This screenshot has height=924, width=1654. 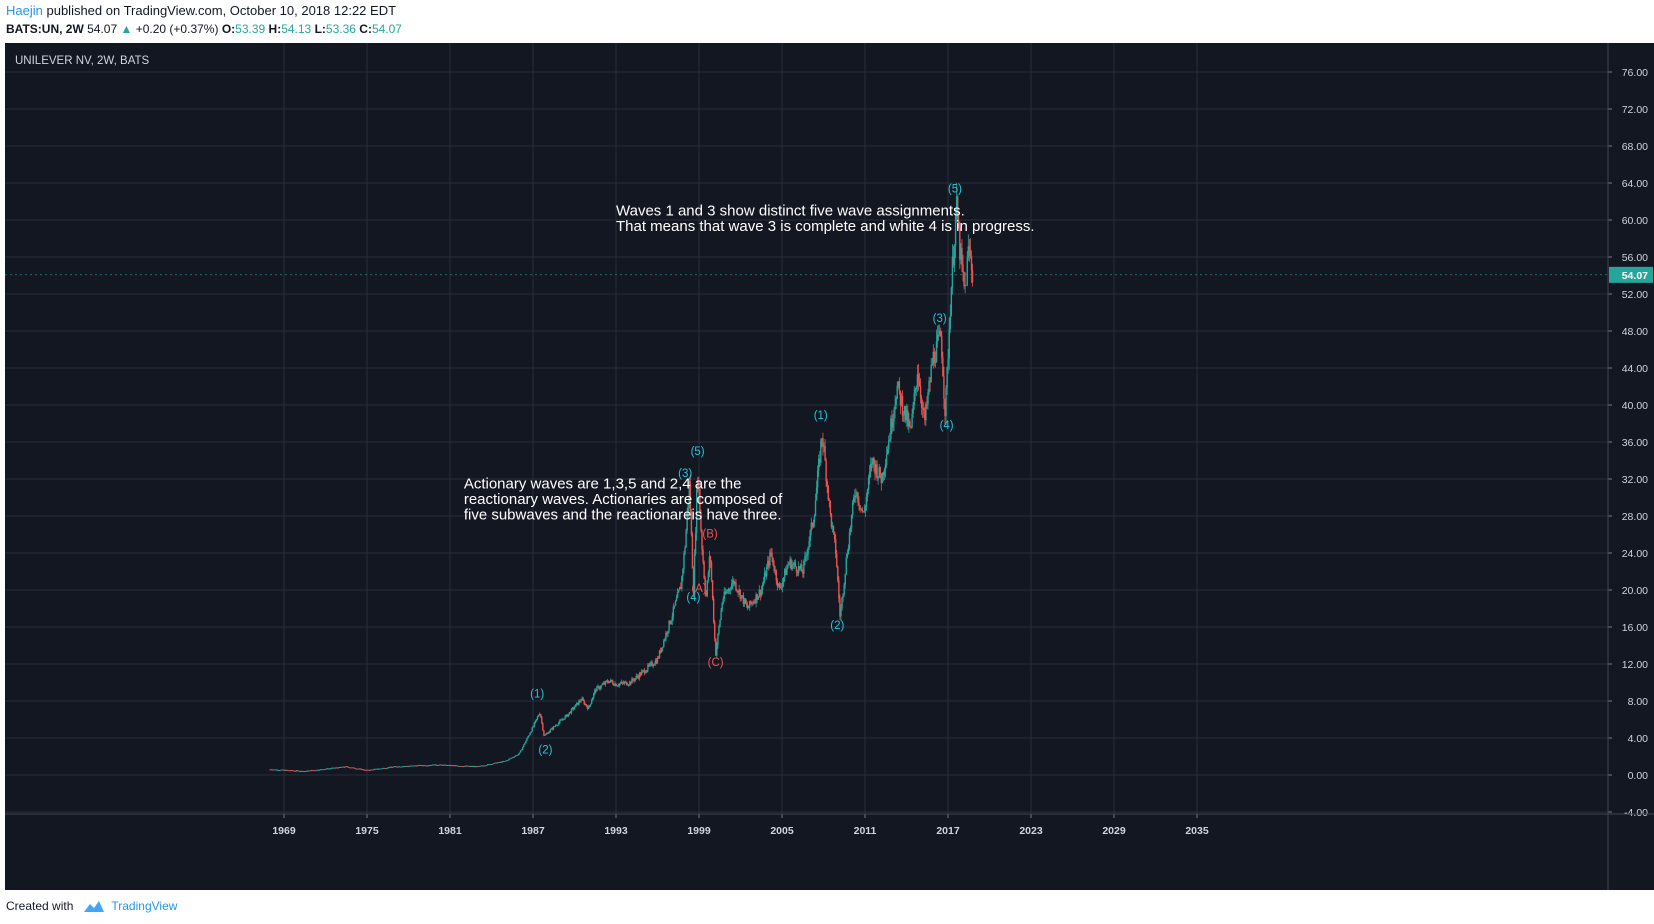 What do you see at coordinates (1635, 406) in the screenshot?
I see `y-tick-label: 40.00` at bounding box center [1635, 406].